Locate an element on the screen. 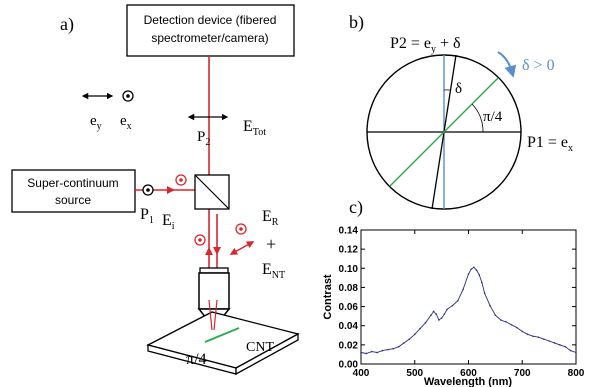 This screenshot has width=593, height=387. input-beam-arrowhead is located at coordinates (171, 190).